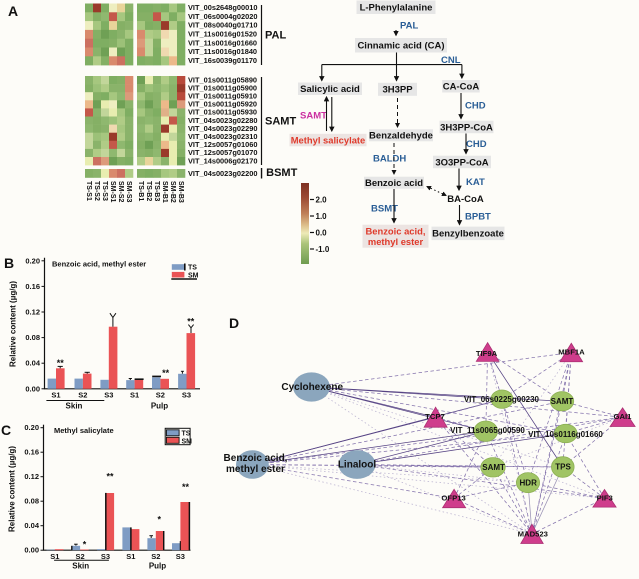 The height and width of the screenshot is (579, 639). What do you see at coordinates (222, 120) in the screenshot?
I see `svg-text: VIT_04s0023g02280` at bounding box center [222, 120].